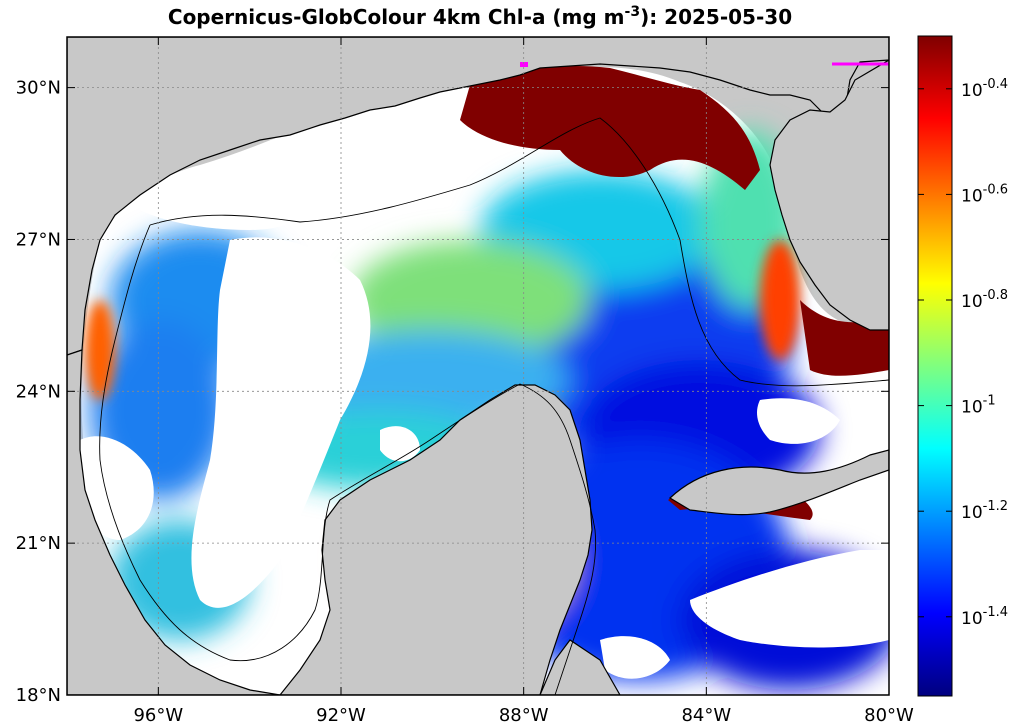 Image resolution: width=1014 pixels, height=727 pixels. I want to click on y-tick-labels: 18°N 21°N 24°N 27°N 30°N, so click(38, 392).